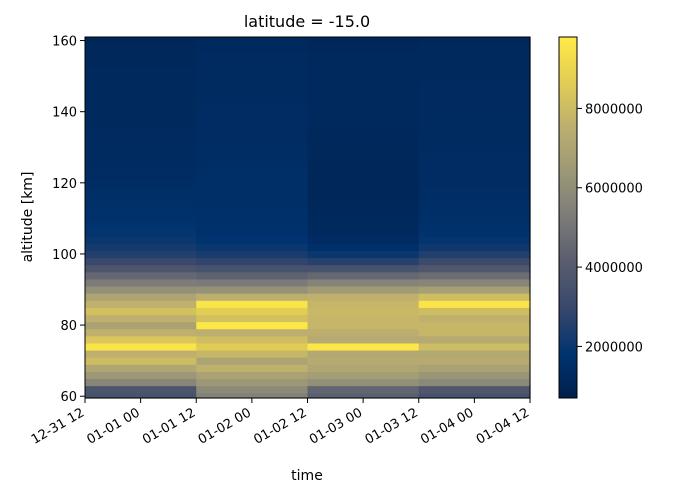 Image resolution: width=675 pixels, height=495 pixels. I want to click on y-axis-label: altitude [km], so click(28, 217).